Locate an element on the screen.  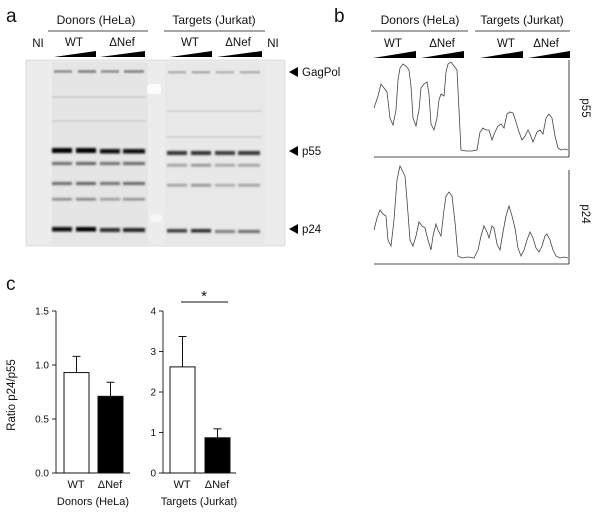
ni-label-left: NI is located at coordinates (38, 44).